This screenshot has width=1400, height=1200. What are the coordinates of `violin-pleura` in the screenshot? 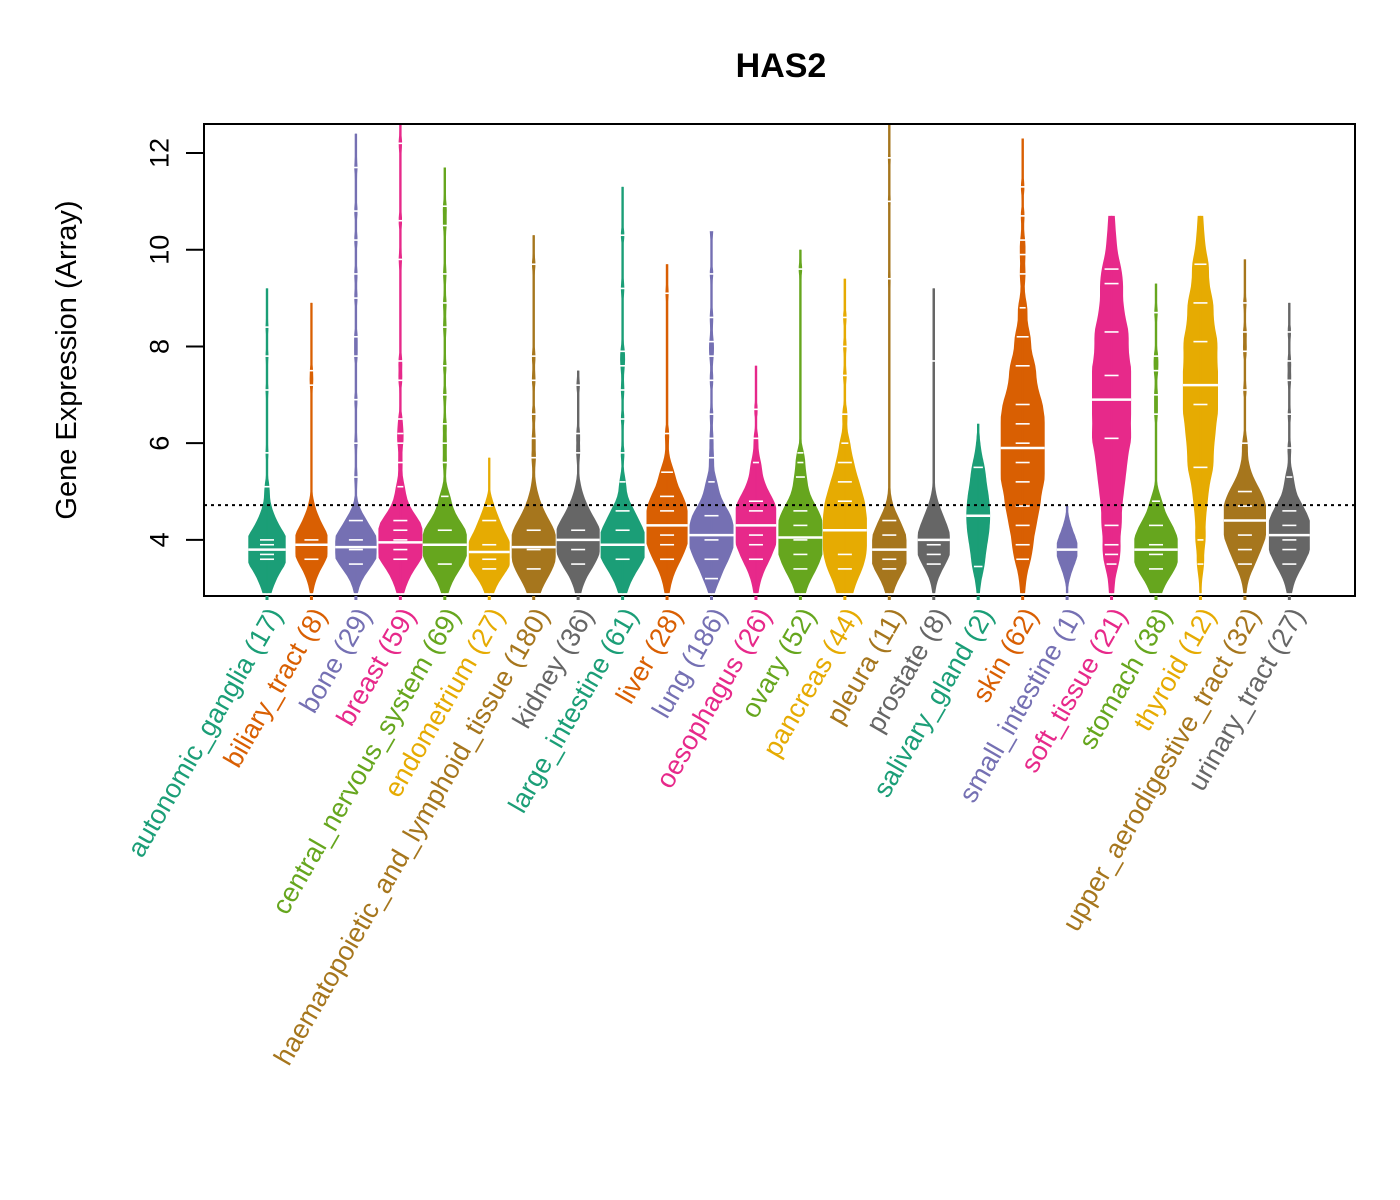 It's located at (889, 359).